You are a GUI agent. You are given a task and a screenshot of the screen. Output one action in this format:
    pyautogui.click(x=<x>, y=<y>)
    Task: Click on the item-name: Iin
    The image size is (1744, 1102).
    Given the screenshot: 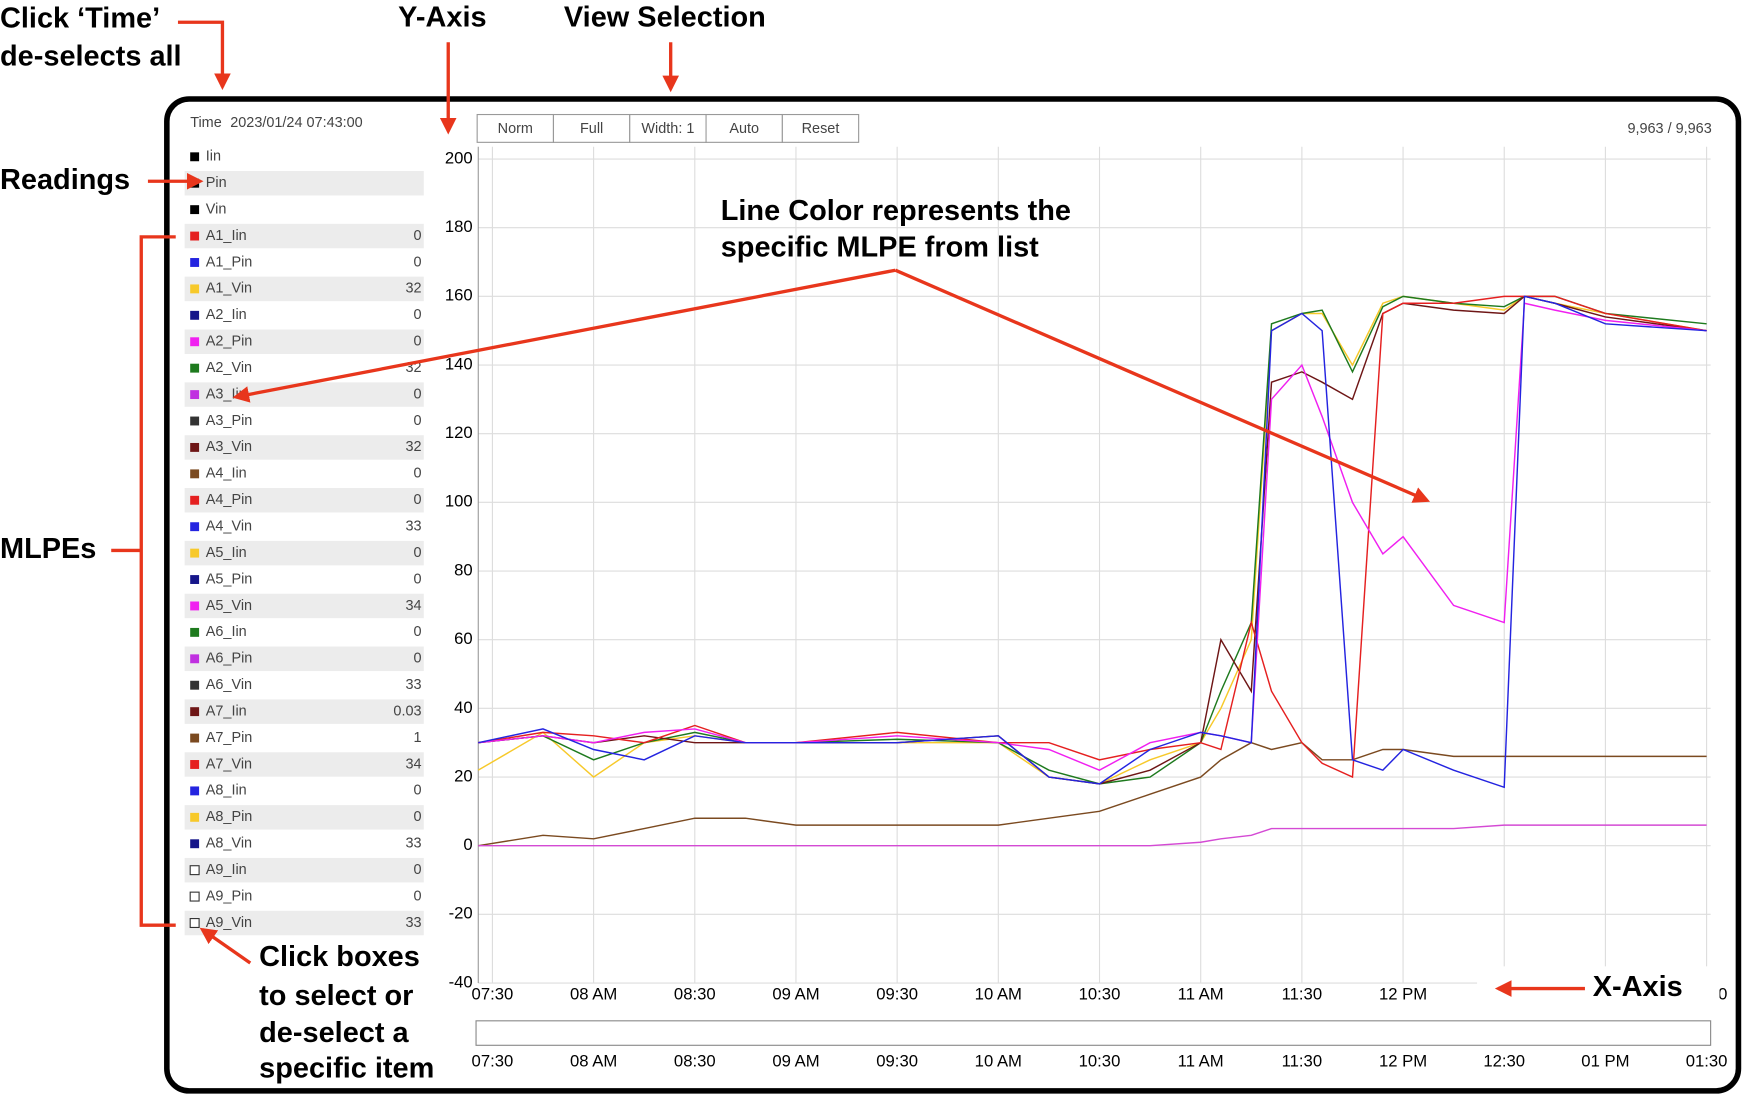 What is the action you would take?
    pyautogui.click(x=213, y=157)
    